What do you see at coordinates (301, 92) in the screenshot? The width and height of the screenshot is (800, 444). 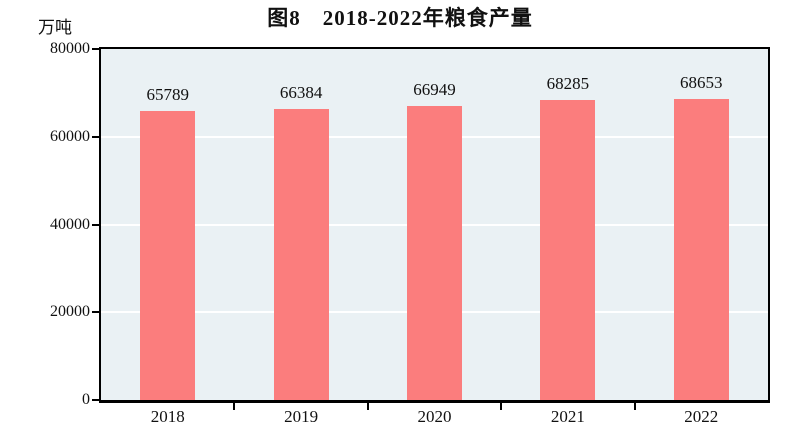 I see `bar-value-label: 66384` at bounding box center [301, 92].